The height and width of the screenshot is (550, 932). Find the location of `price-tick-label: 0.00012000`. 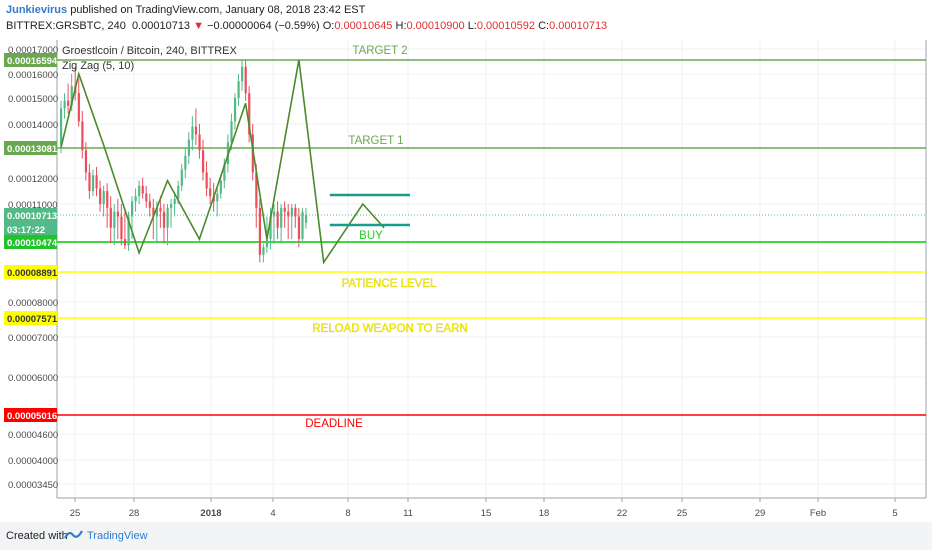

price-tick-label: 0.00012000 is located at coordinates (33, 179).